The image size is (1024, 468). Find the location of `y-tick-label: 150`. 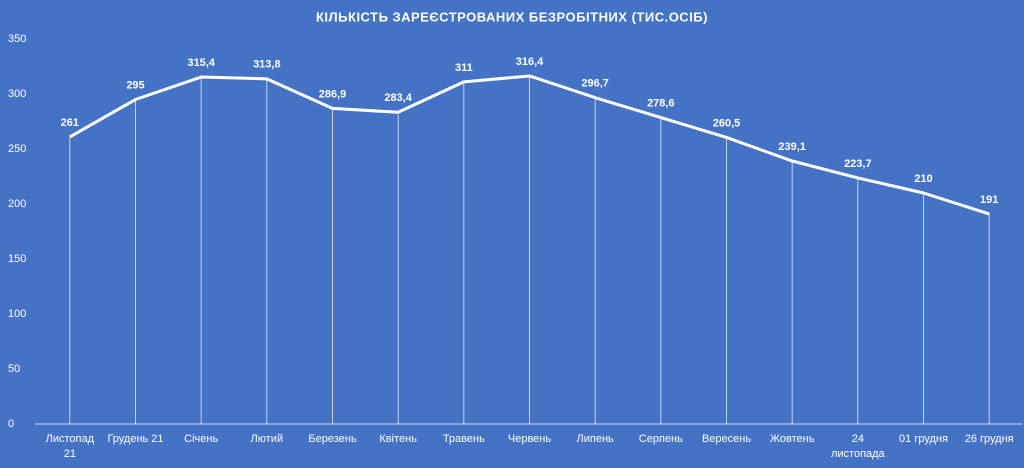

y-tick-label: 150 is located at coordinates (17, 259).